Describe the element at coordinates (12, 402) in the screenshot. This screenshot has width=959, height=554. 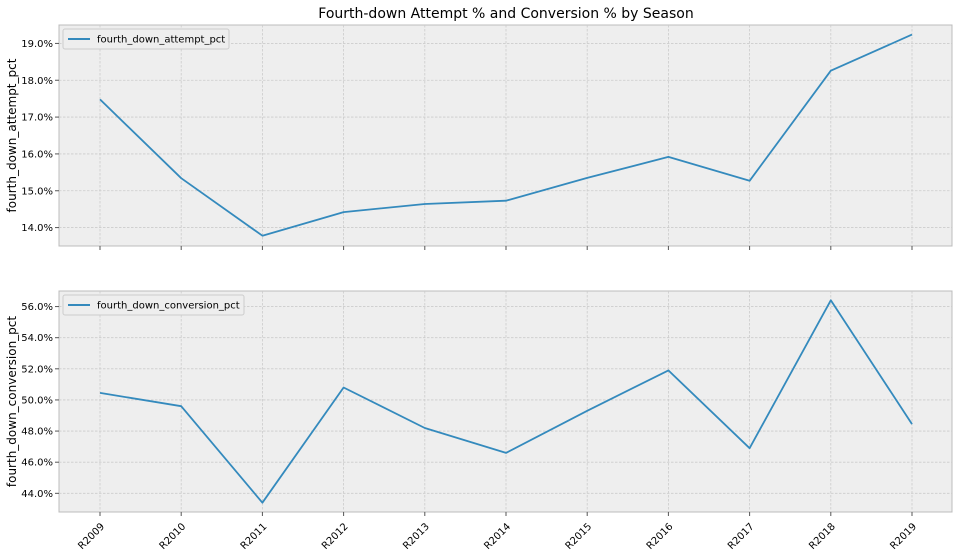
I see `conversion-y-axis-label: fourth_down_conversion_pct` at that location.